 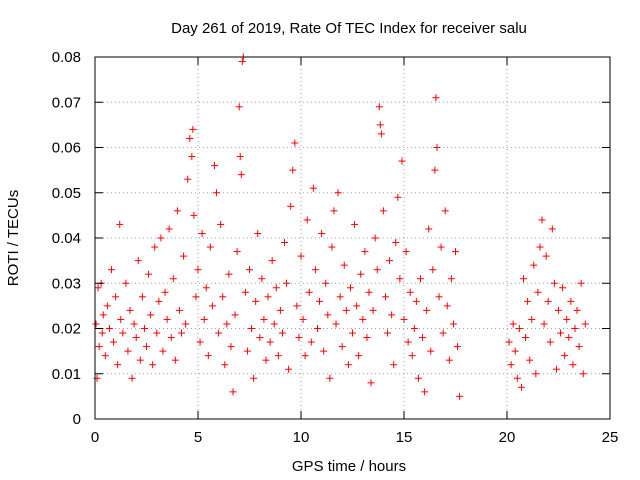 I want to click on y-tick-label: 0.05, so click(x=66, y=193).